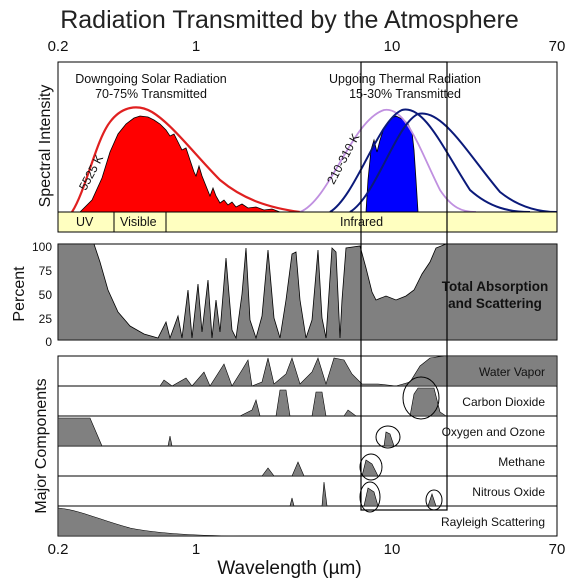 This screenshot has height=582, width=579. What do you see at coordinates (154, 522) in the screenshot?
I see `rayleigh-scattering-fill` at bounding box center [154, 522].